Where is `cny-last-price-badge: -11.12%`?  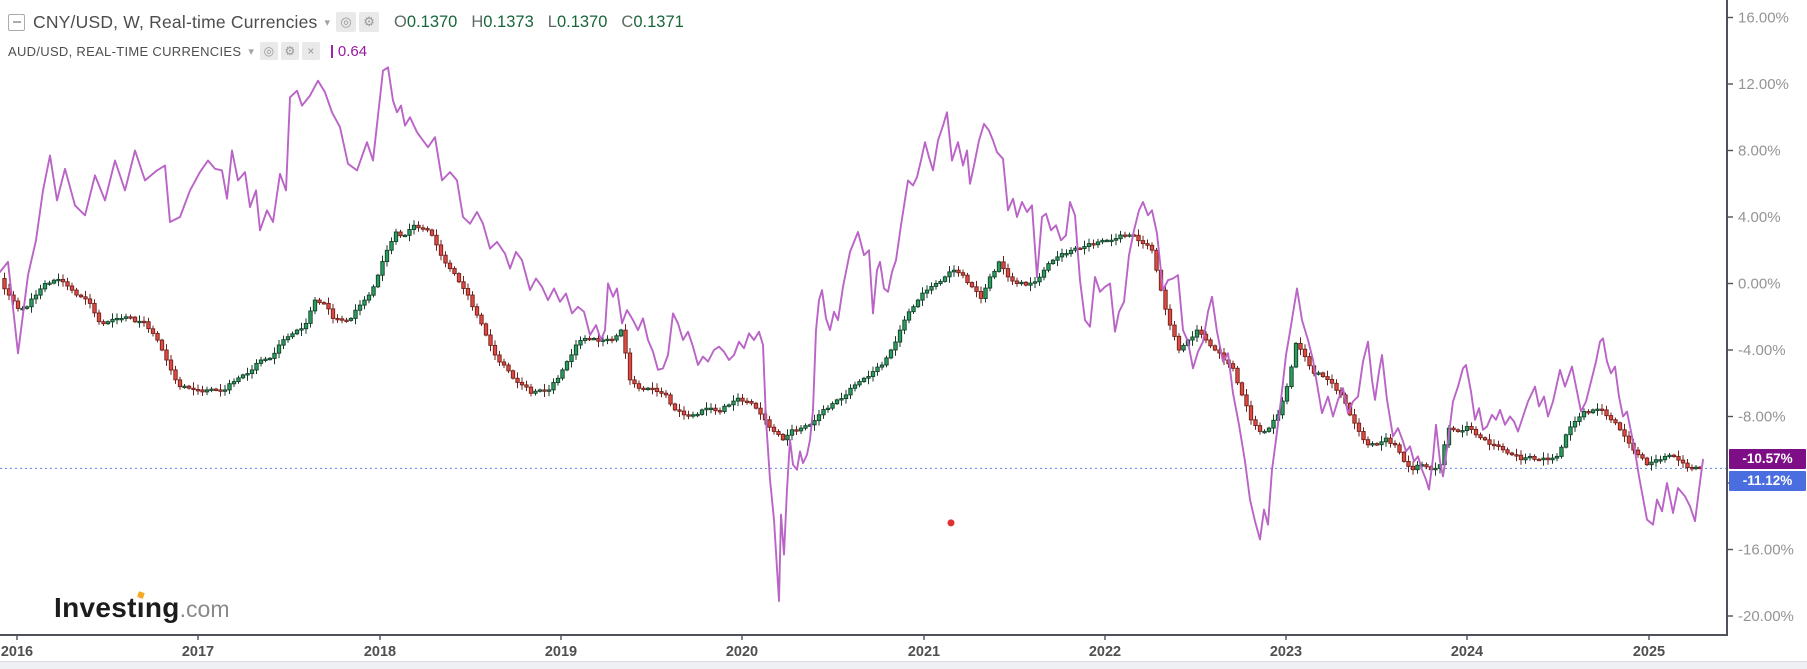
cny-last-price-badge: -11.12% is located at coordinates (1767, 481).